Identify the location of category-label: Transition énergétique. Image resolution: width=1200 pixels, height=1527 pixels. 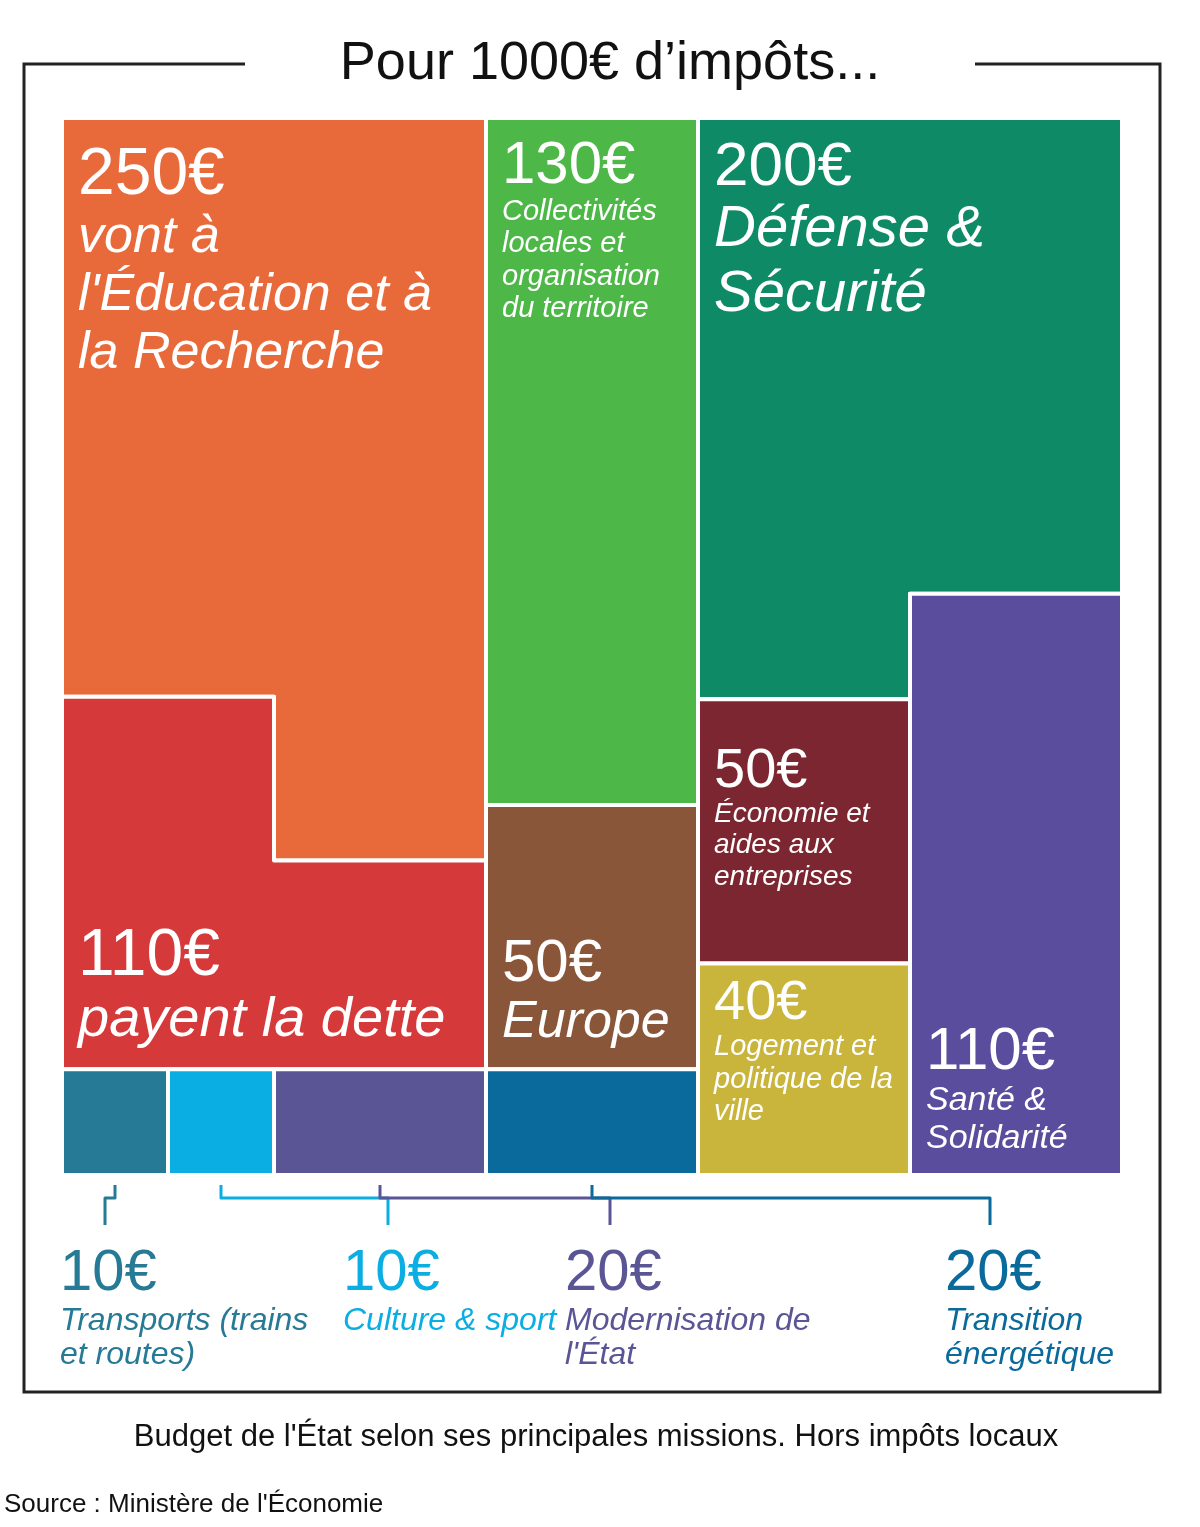
(1030, 1336).